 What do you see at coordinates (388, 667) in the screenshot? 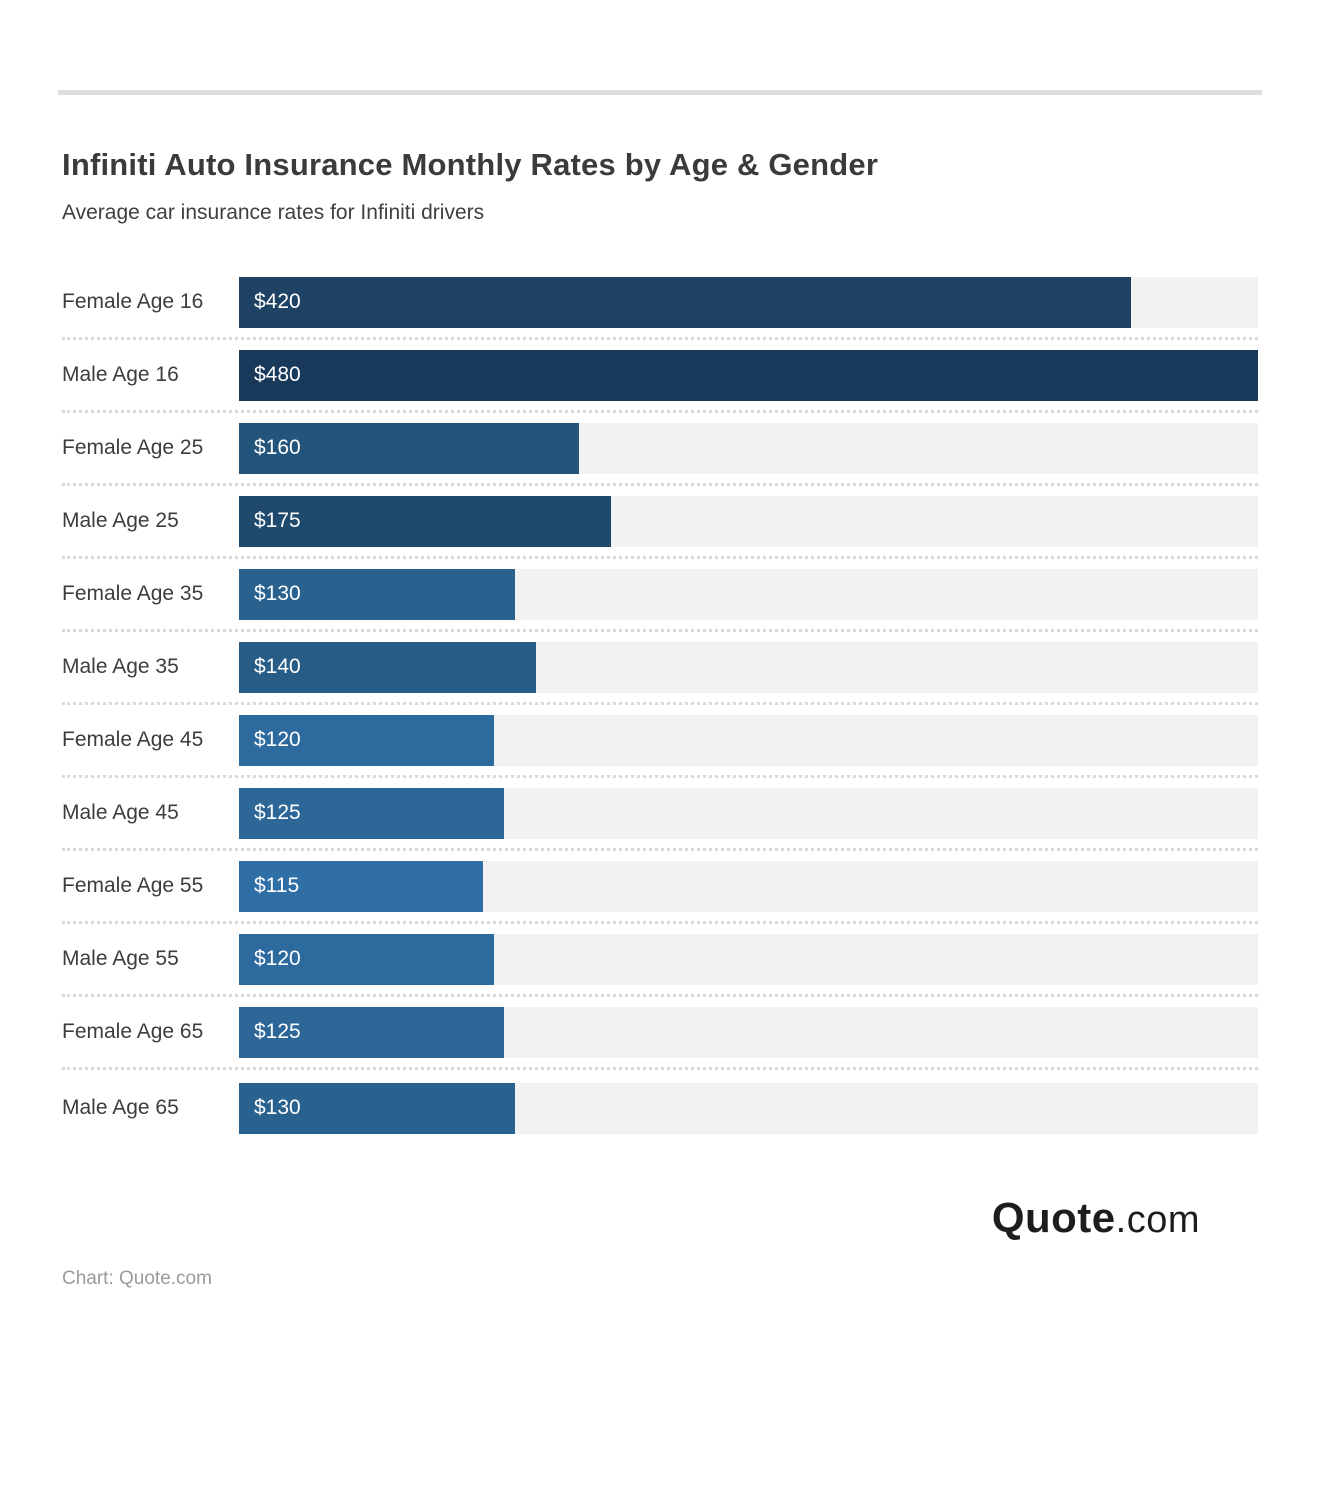
I see `bar: $140` at bounding box center [388, 667].